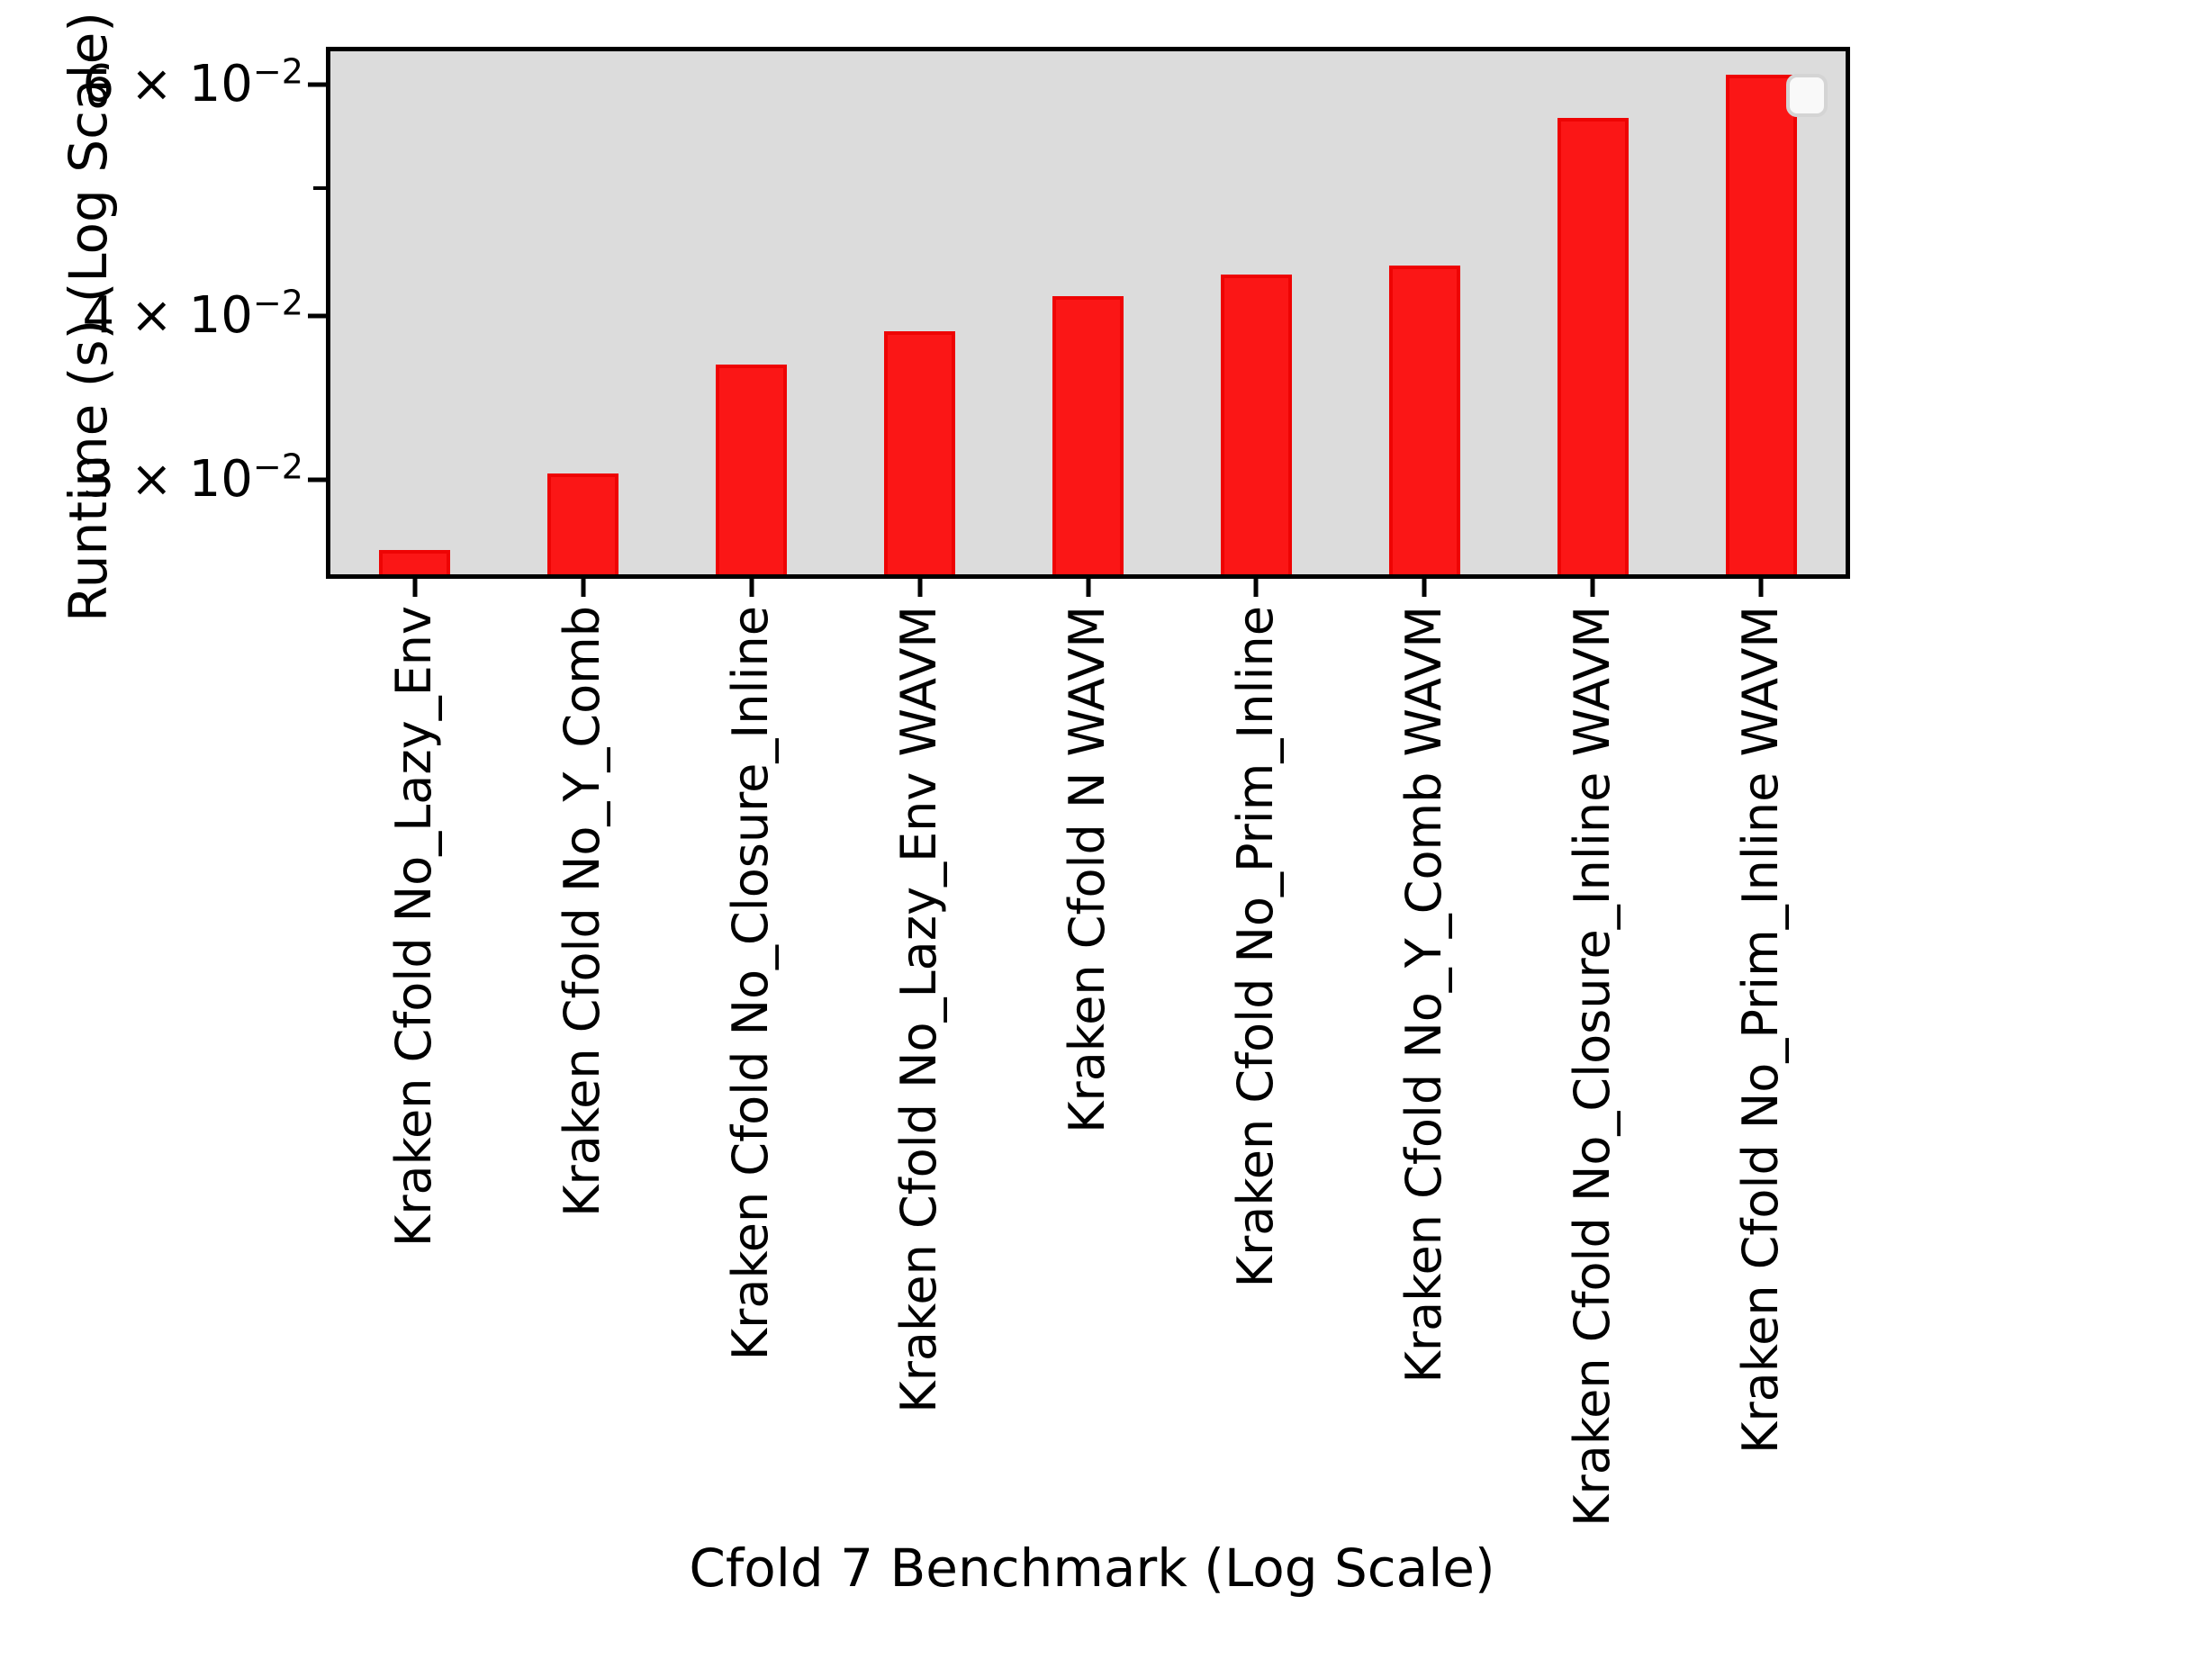 This screenshot has height=1659, width=2212. I want to click on x-tick-label: Kraken Cfold No_Prim_Inline, so click(1256, 947).